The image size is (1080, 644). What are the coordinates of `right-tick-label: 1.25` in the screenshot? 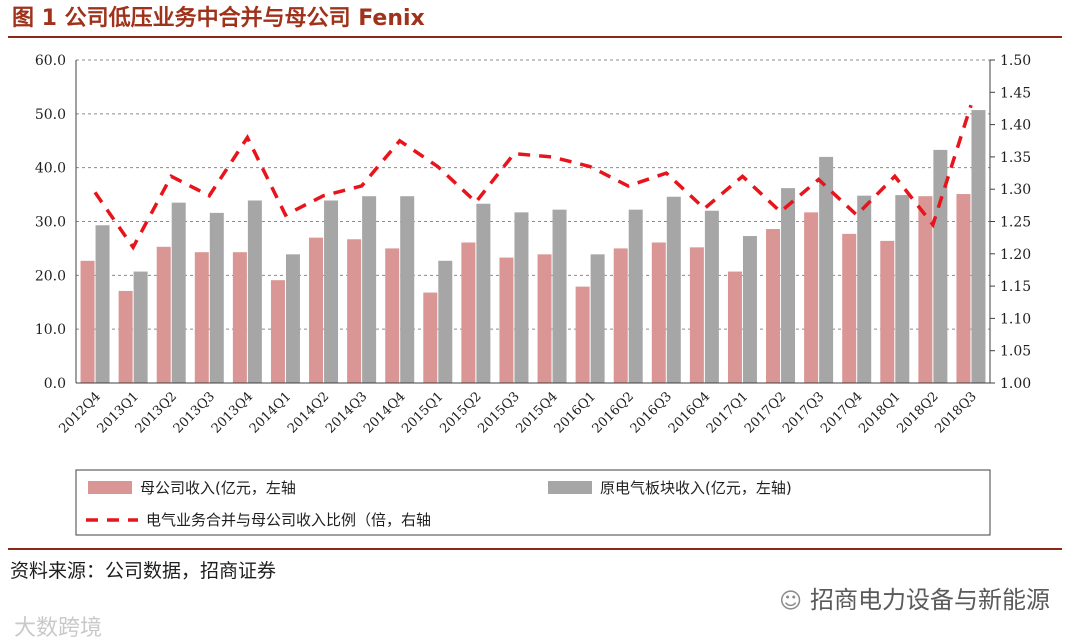 It's located at (1015, 223).